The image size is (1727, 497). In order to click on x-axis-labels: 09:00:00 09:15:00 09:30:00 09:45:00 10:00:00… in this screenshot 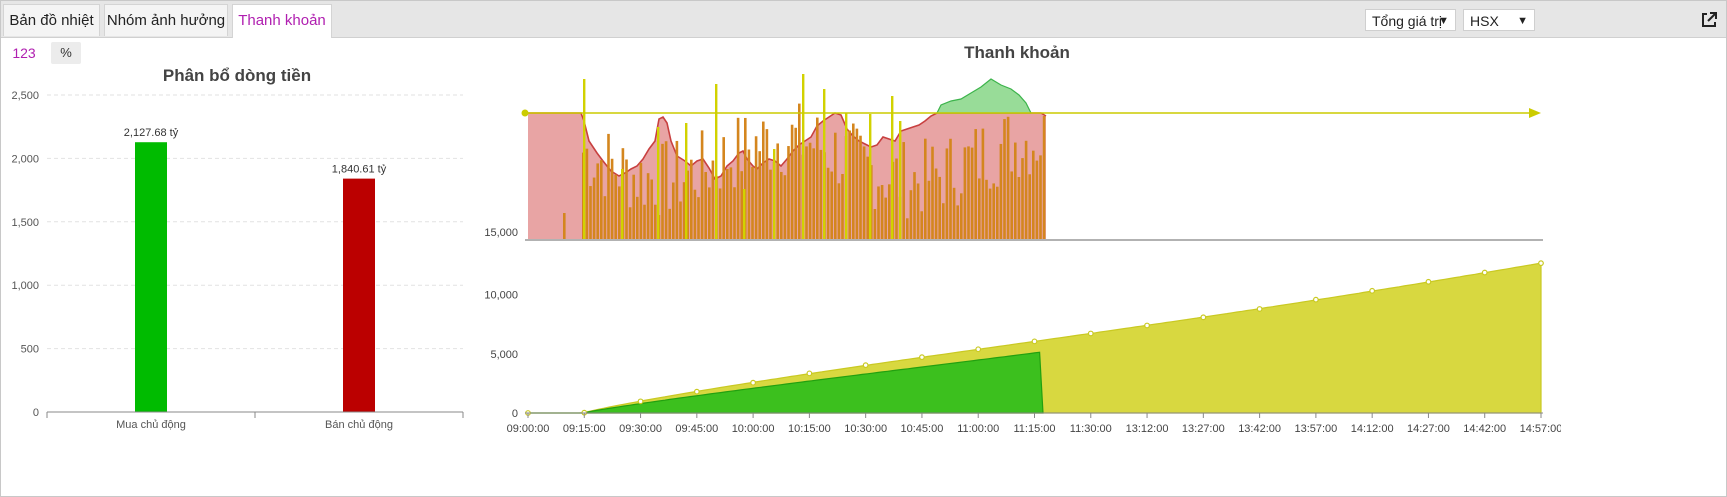, I will do `click(1034, 424)`.